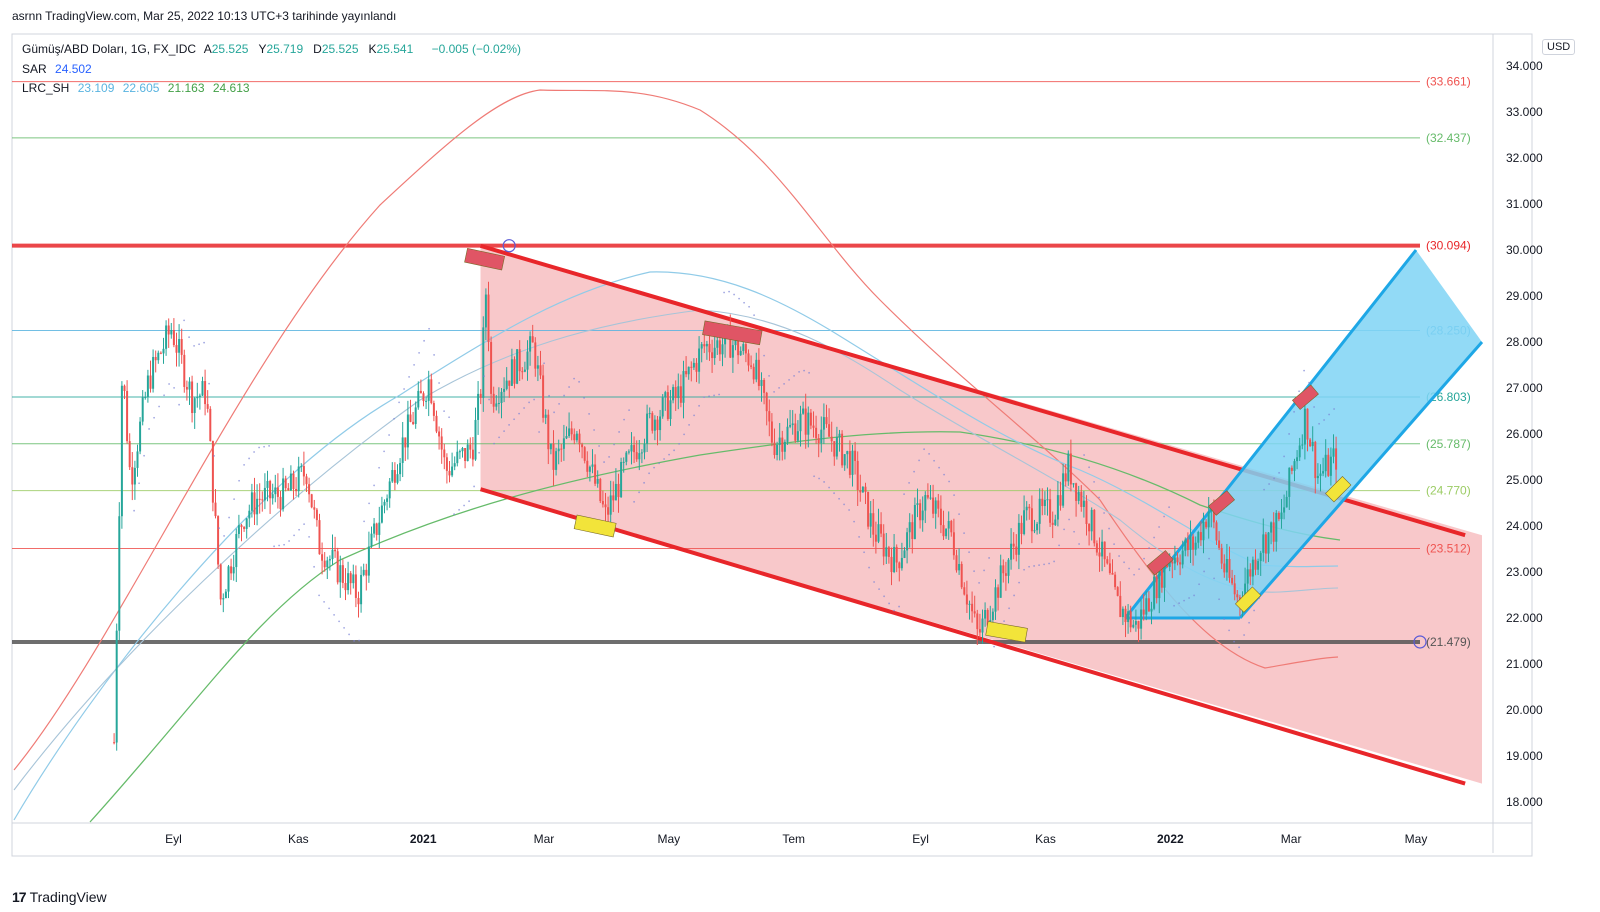 Image resolution: width=1600 pixels, height=912 pixels. What do you see at coordinates (1416, 839) in the screenshot?
I see `x-tick-label: May` at bounding box center [1416, 839].